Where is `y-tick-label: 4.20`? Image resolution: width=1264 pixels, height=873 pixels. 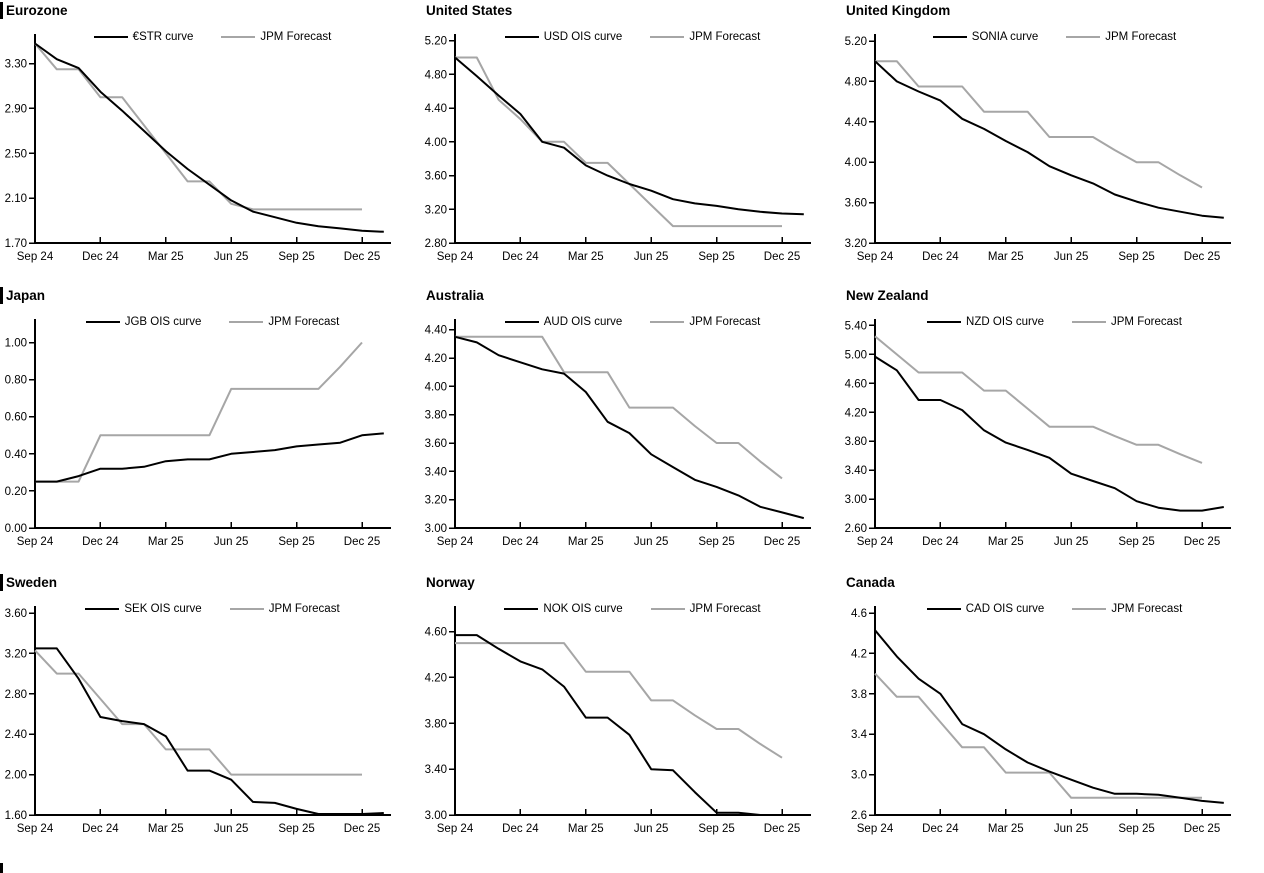
y-tick-label: 4.20 is located at coordinates (436, 678).